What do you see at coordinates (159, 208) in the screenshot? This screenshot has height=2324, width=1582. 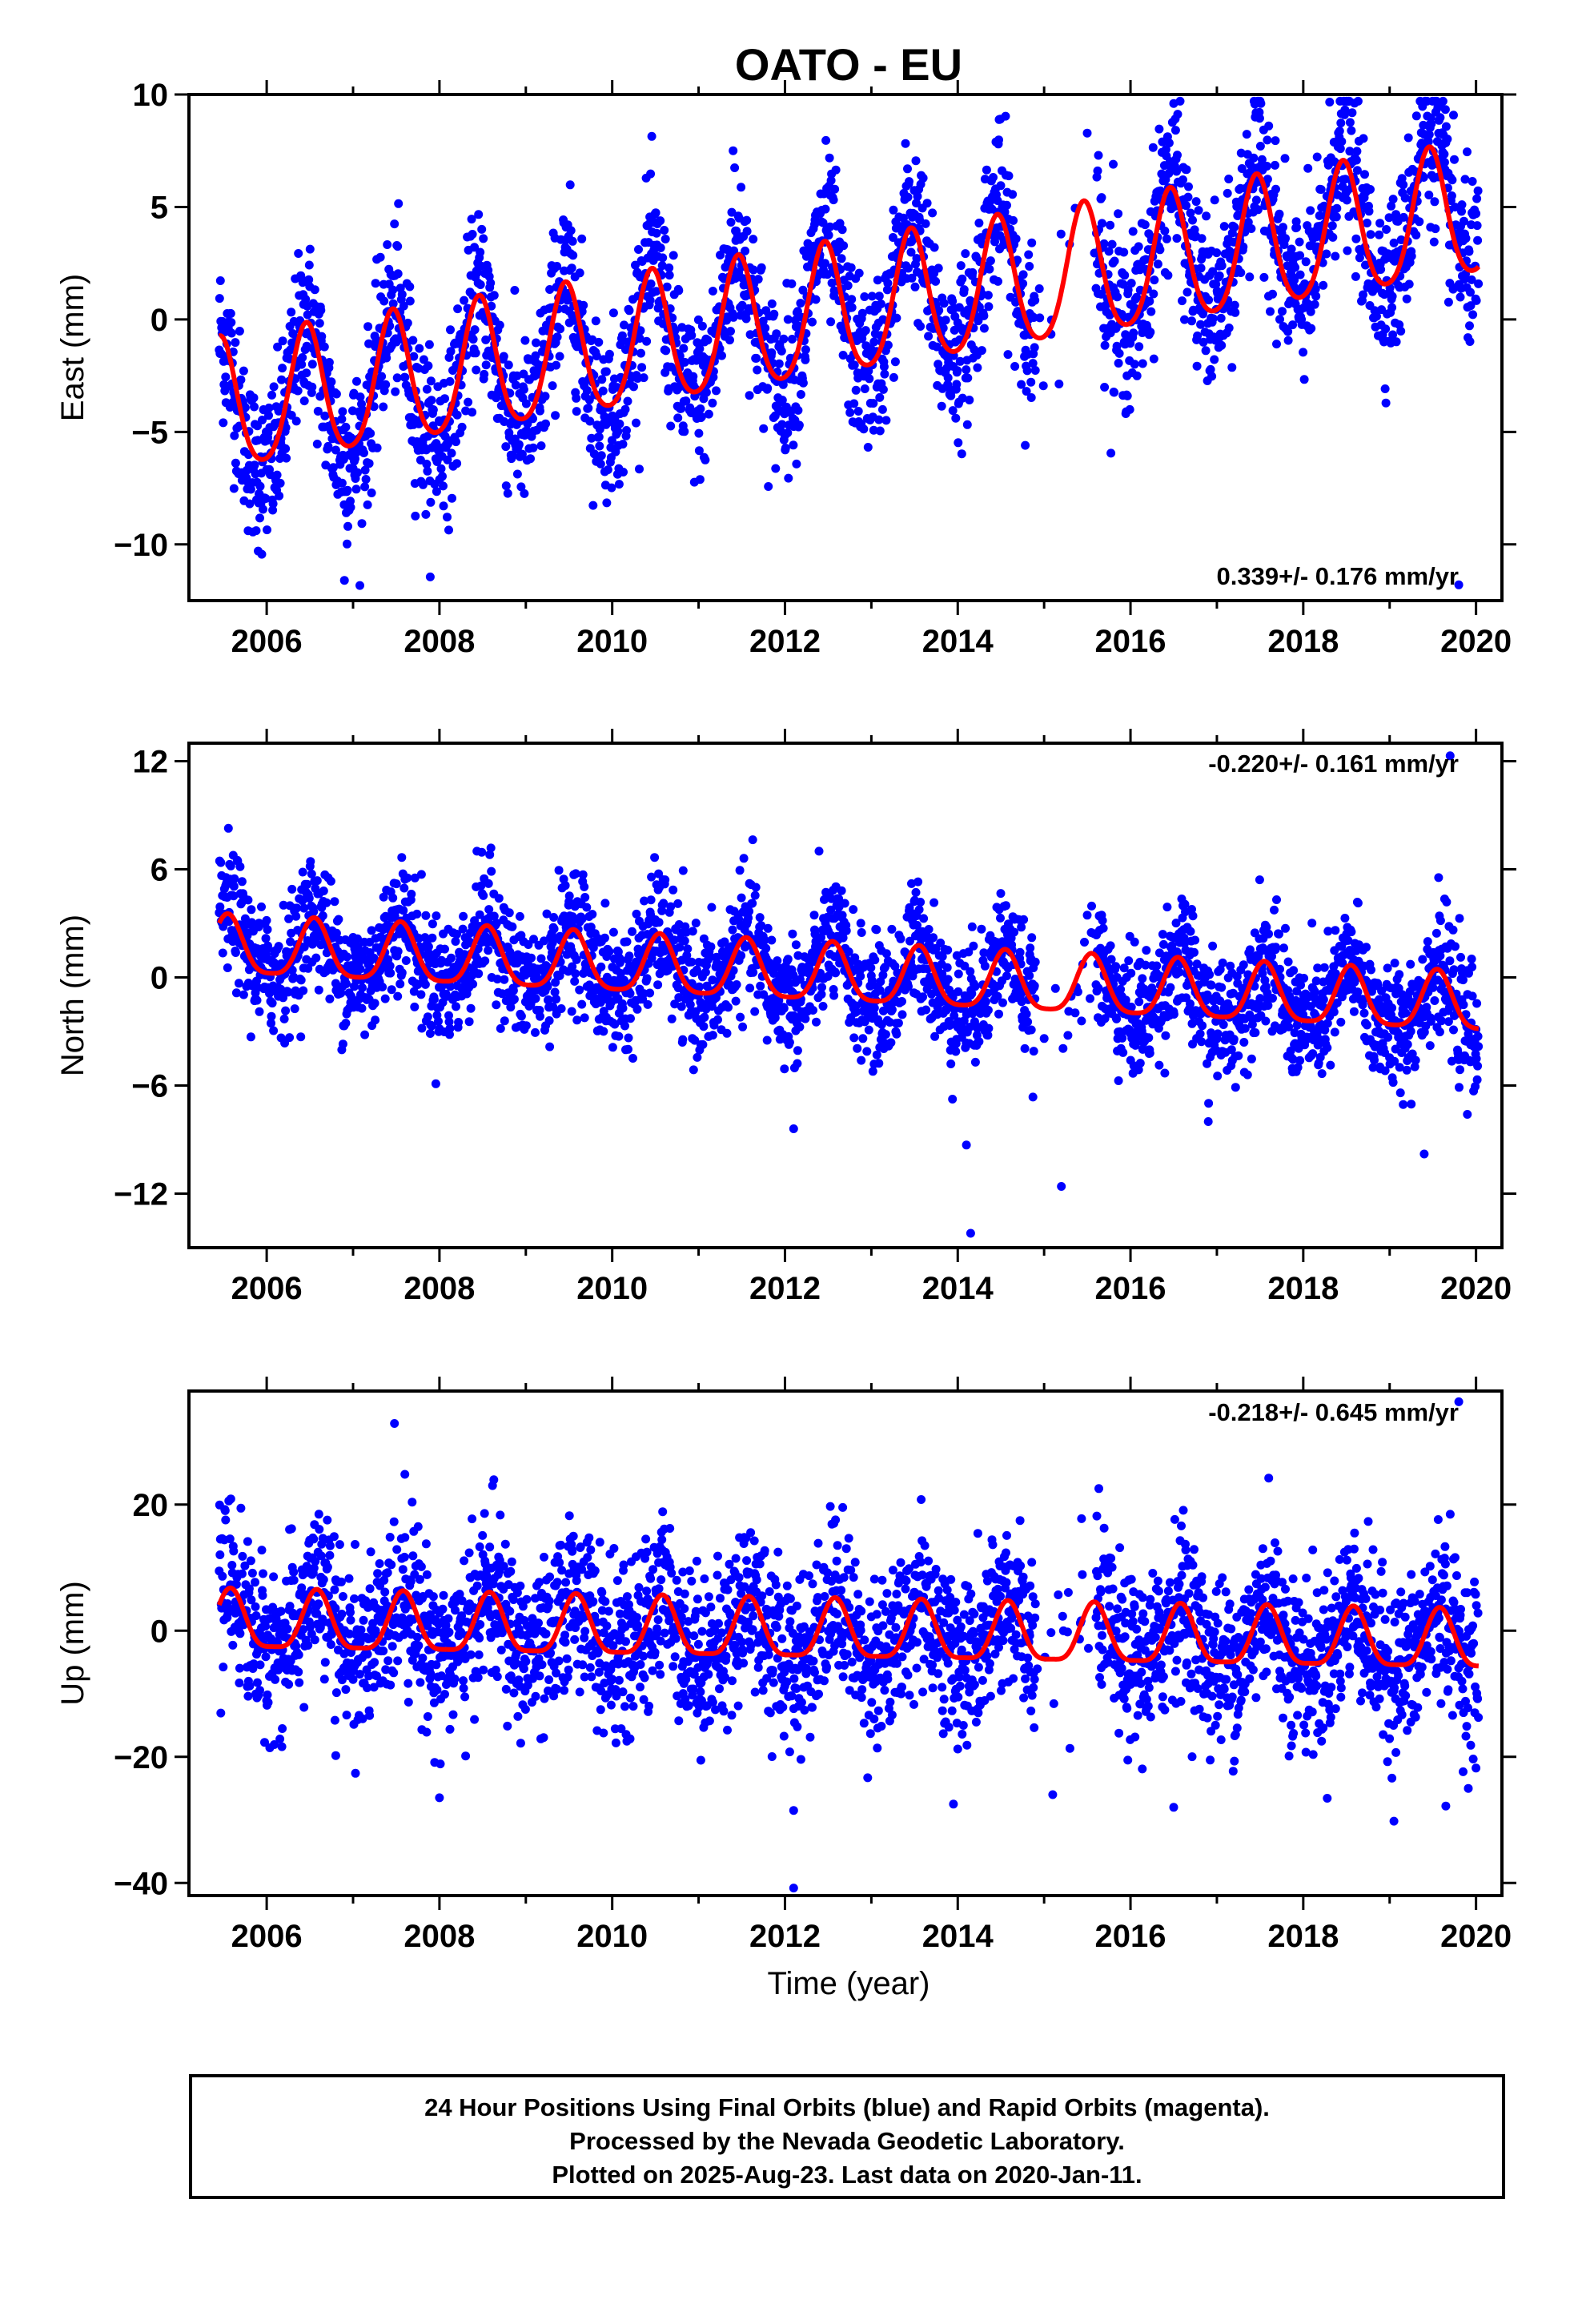 I see `y-tick-label: 5` at bounding box center [159, 208].